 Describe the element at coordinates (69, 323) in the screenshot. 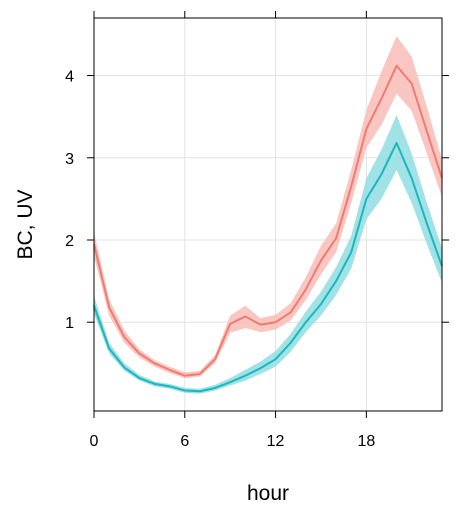

I see `y-tick-label: 1` at that location.